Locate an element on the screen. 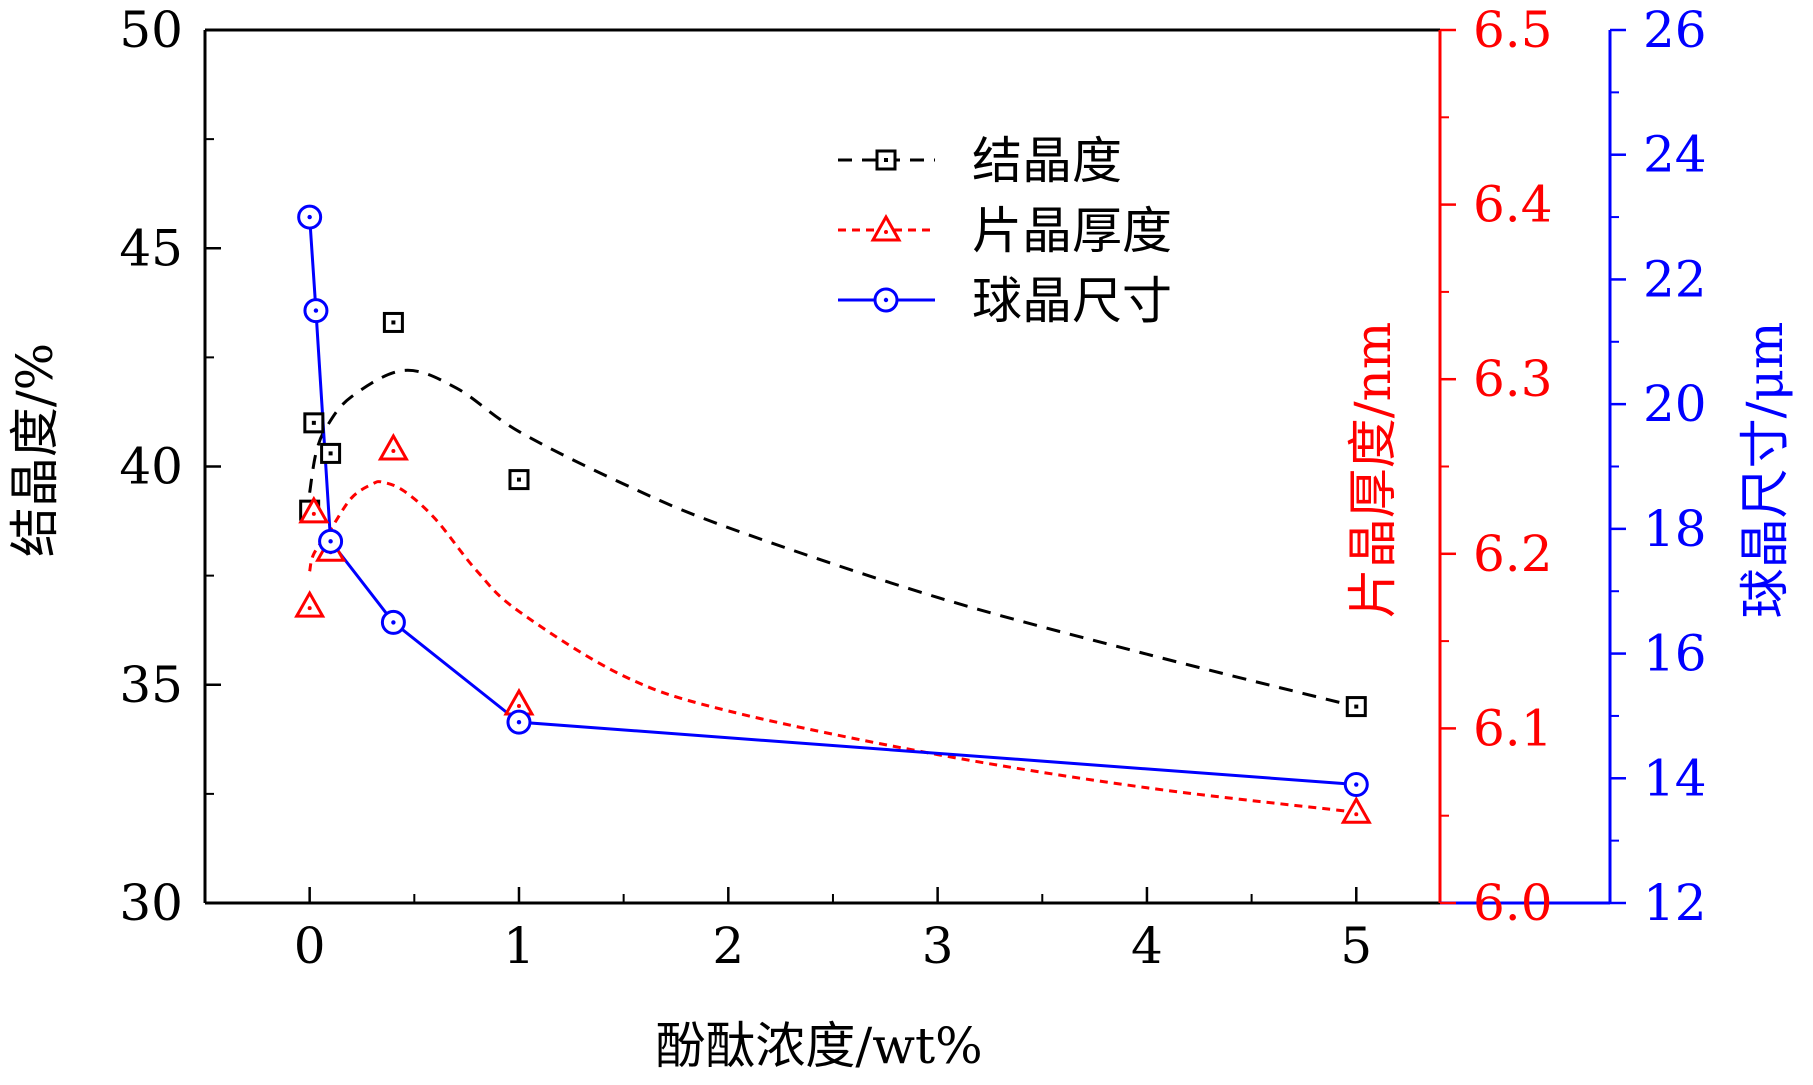 Image resolution: width=1813 pixels, height=1085 pixels. right-y-tick-label-lamella: 6.2 is located at coordinates (1513, 554).